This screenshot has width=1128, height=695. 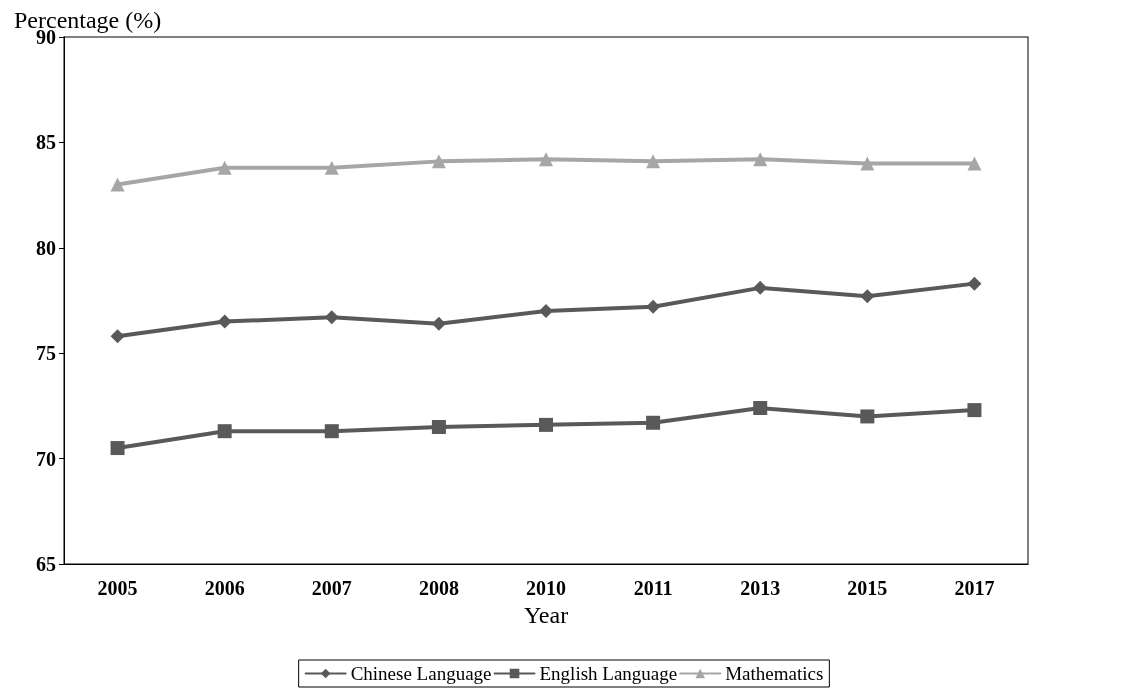 What do you see at coordinates (46, 142) in the screenshot?
I see `y-tick-label: 85` at bounding box center [46, 142].